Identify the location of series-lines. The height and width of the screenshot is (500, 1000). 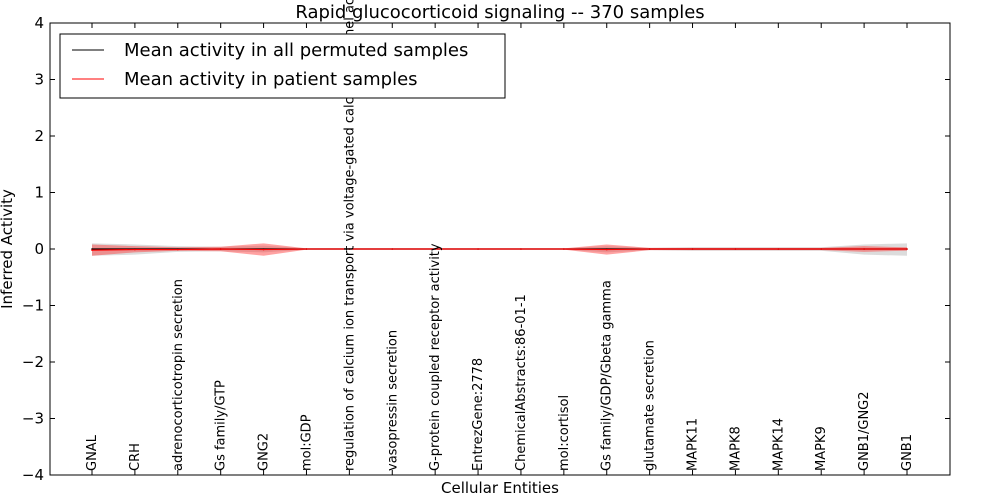
(499, 249).